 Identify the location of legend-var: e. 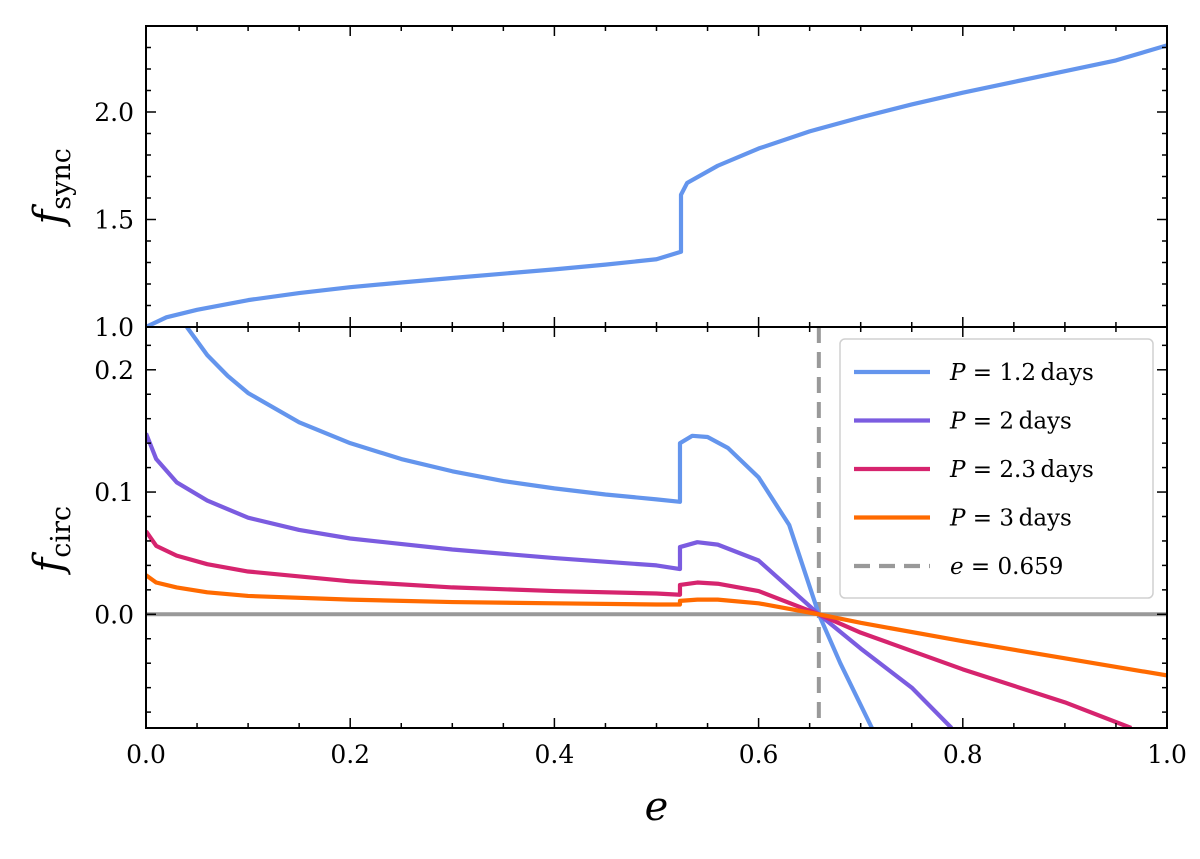
(957, 567).